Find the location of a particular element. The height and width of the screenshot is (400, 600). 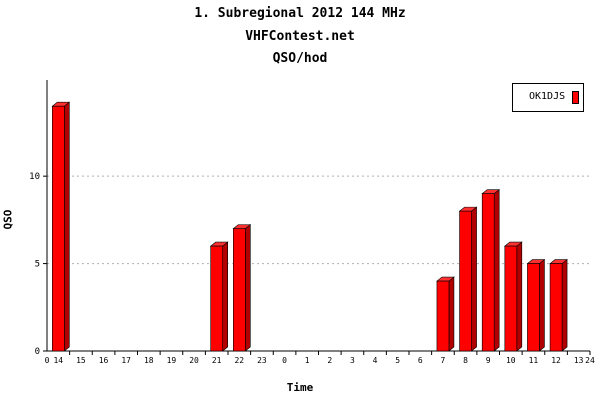

x-tick-label: 17 is located at coordinates (126, 360).